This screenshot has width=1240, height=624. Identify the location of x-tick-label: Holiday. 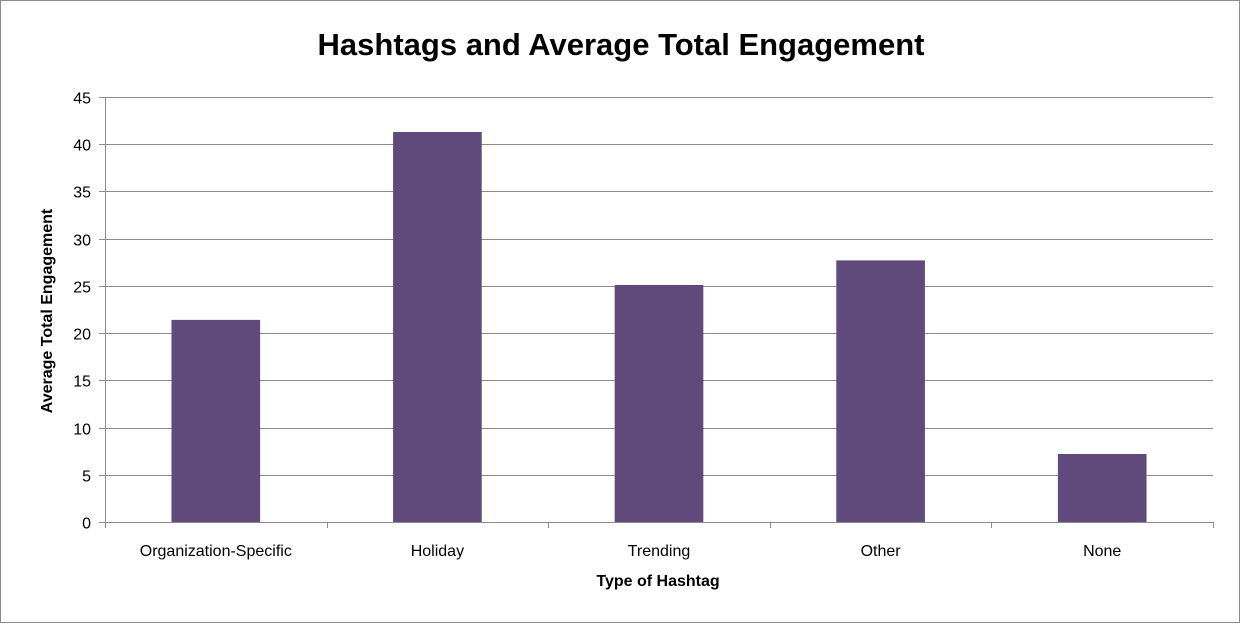
(437, 551).